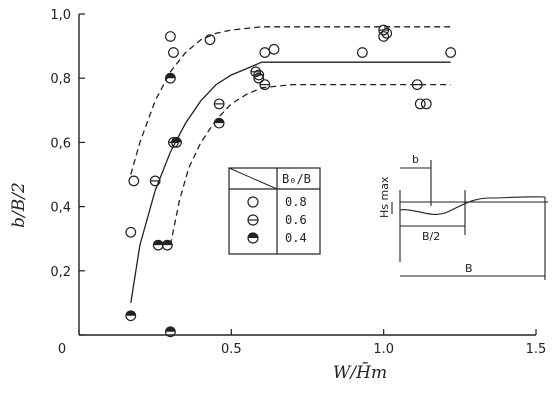 The height and width of the screenshot is (394, 556). What do you see at coordinates (296, 179) in the screenshot?
I see `legend-header: B₀/B` at bounding box center [296, 179].